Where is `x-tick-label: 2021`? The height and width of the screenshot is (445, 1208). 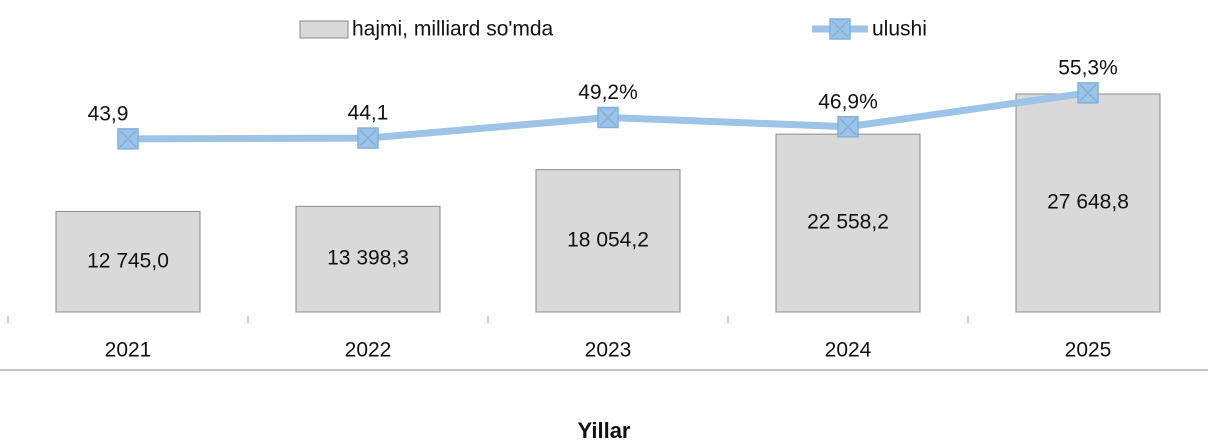 x-tick-label: 2021 is located at coordinates (128, 350).